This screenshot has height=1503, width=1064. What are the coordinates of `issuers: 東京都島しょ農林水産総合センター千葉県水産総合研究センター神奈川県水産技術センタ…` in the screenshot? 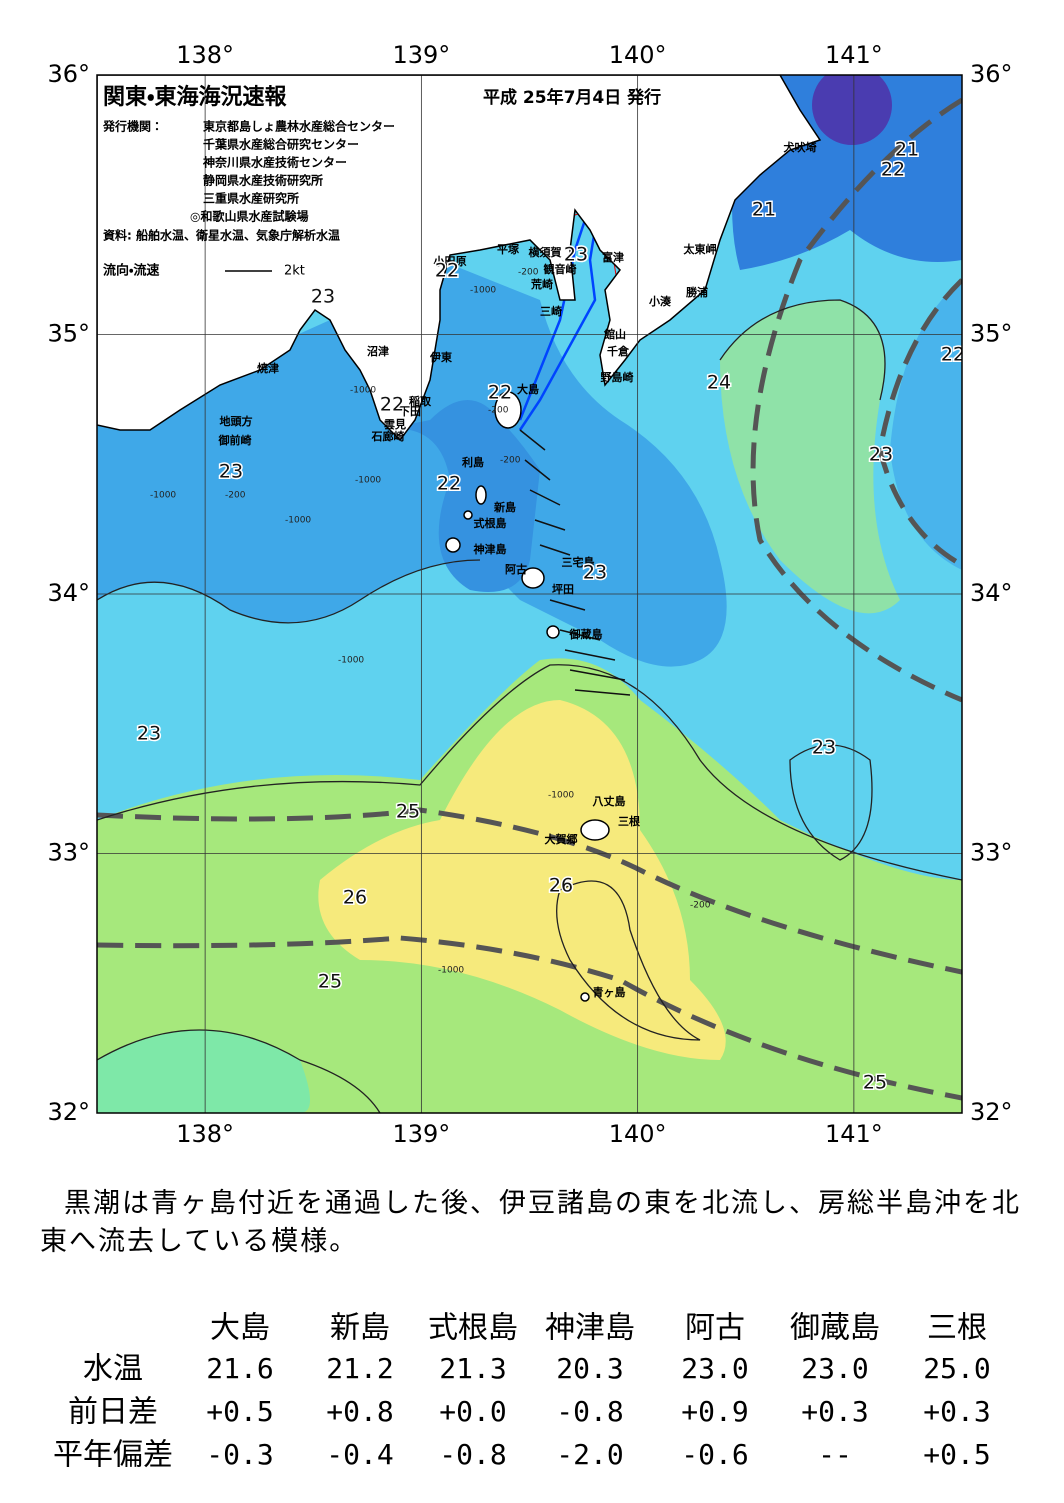 It's located at (292, 171).